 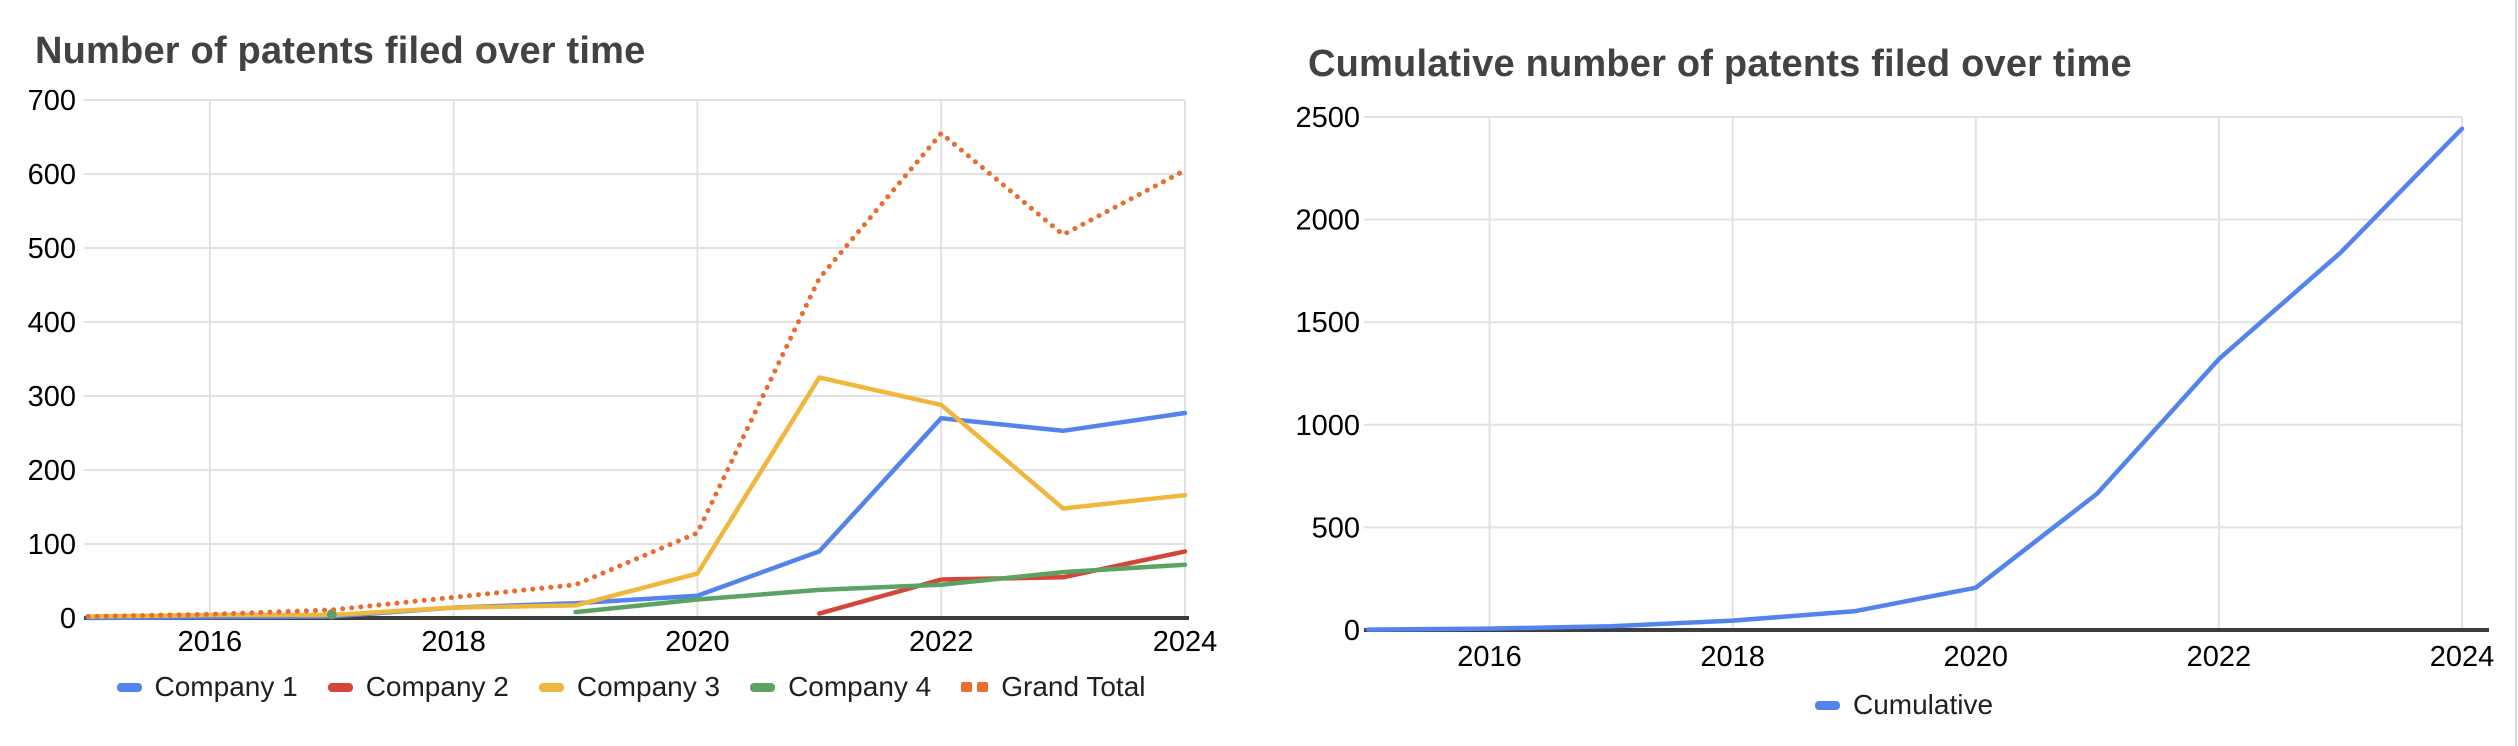 I want to click on legend: Cumulative, so click(x=1904, y=705).